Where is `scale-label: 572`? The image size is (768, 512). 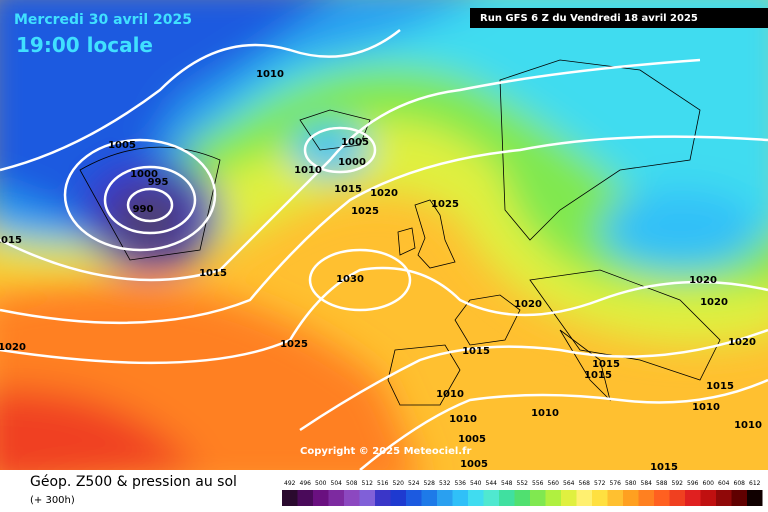 scale-label: 572 is located at coordinates (600, 483).